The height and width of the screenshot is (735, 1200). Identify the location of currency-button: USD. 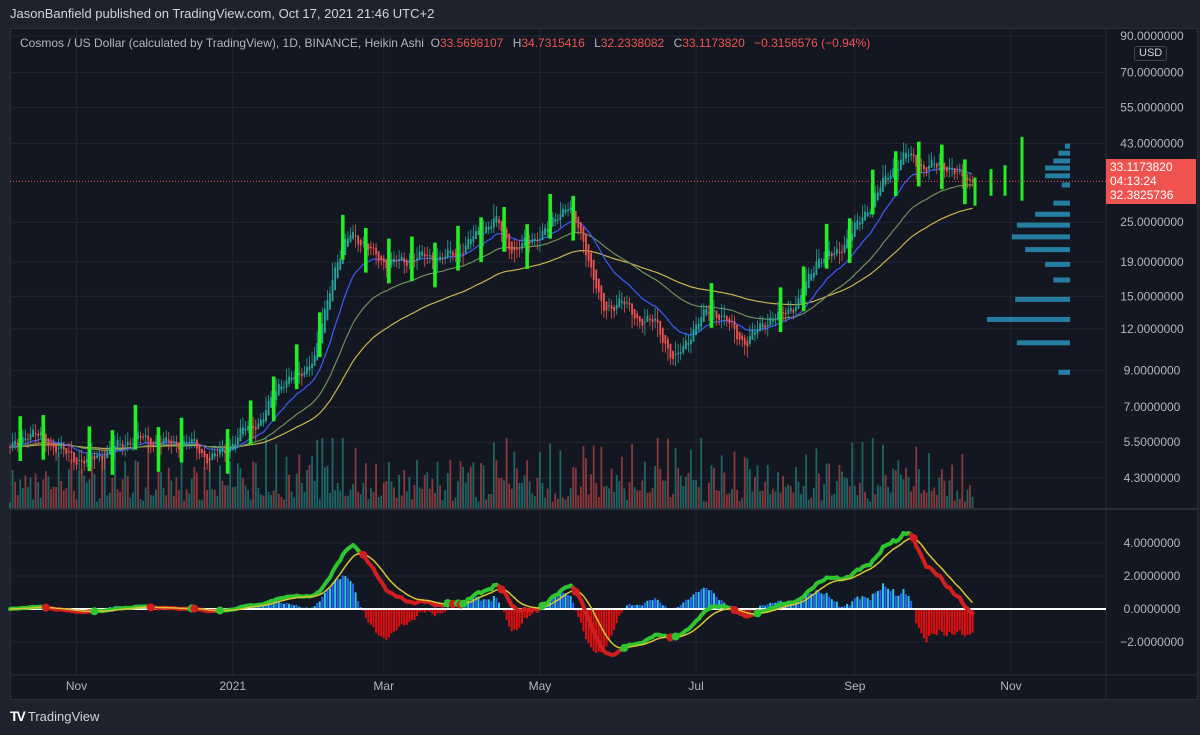
(1151, 53).